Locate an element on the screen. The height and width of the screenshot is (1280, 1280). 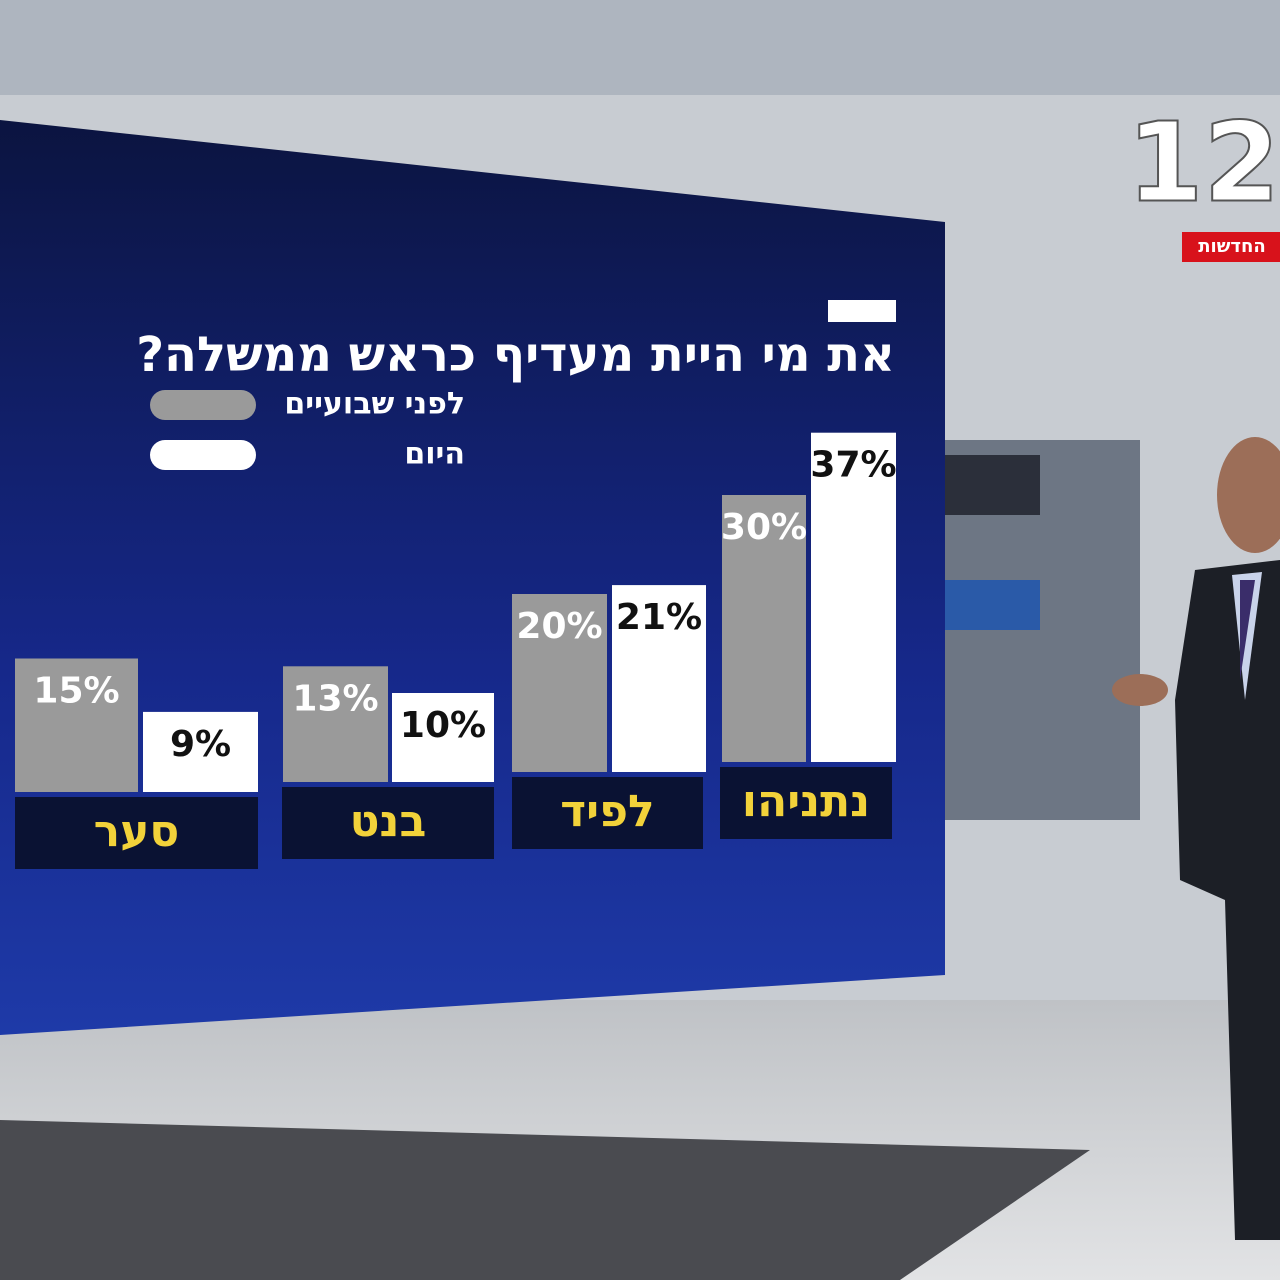
floor-mat is located at coordinates (545, 1200).